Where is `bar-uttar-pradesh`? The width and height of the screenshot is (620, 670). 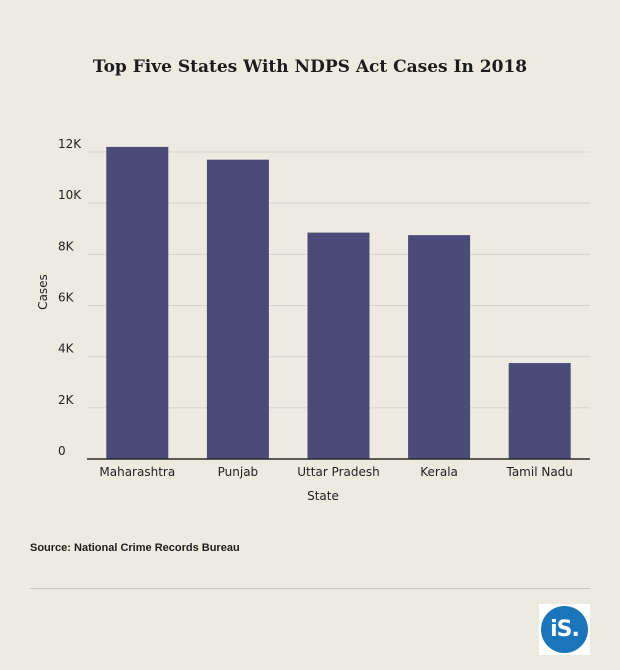 bar-uttar-pradesh is located at coordinates (338, 345).